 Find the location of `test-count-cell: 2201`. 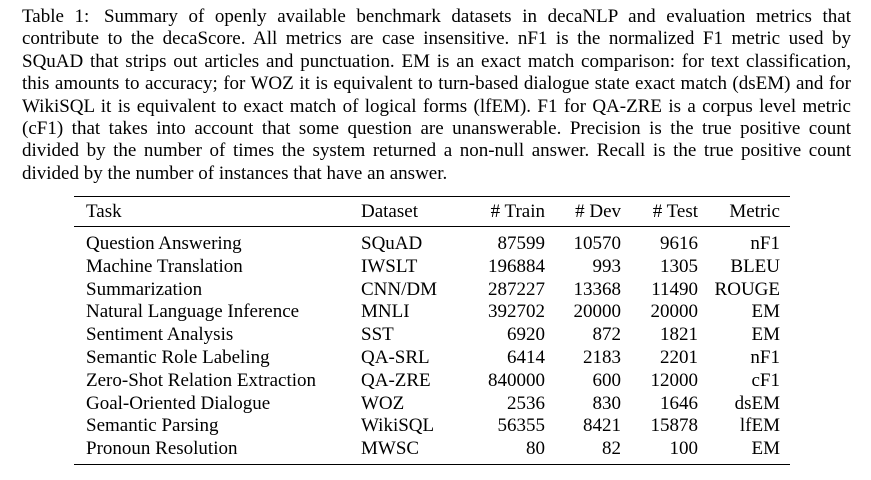

test-count-cell: 2201 is located at coordinates (679, 357).